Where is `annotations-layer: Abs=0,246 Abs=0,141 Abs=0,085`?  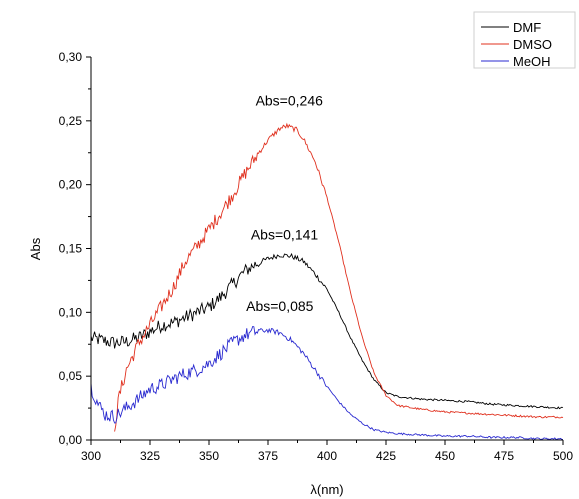
annotations-layer: Abs=0,246 Abs=0,141 Abs=0,085 is located at coordinates (284, 204).